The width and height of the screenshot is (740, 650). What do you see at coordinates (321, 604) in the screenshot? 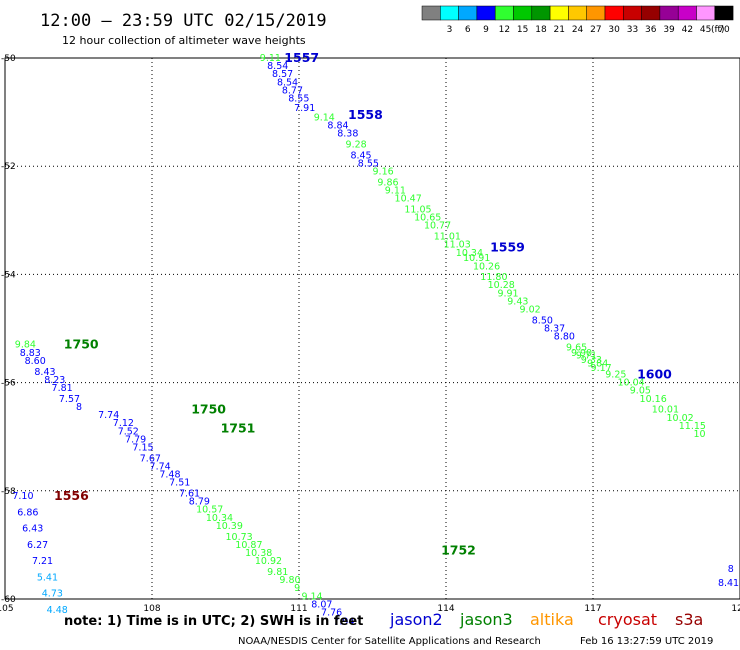
I see `wave-height-point: 8.07` at bounding box center [321, 604].